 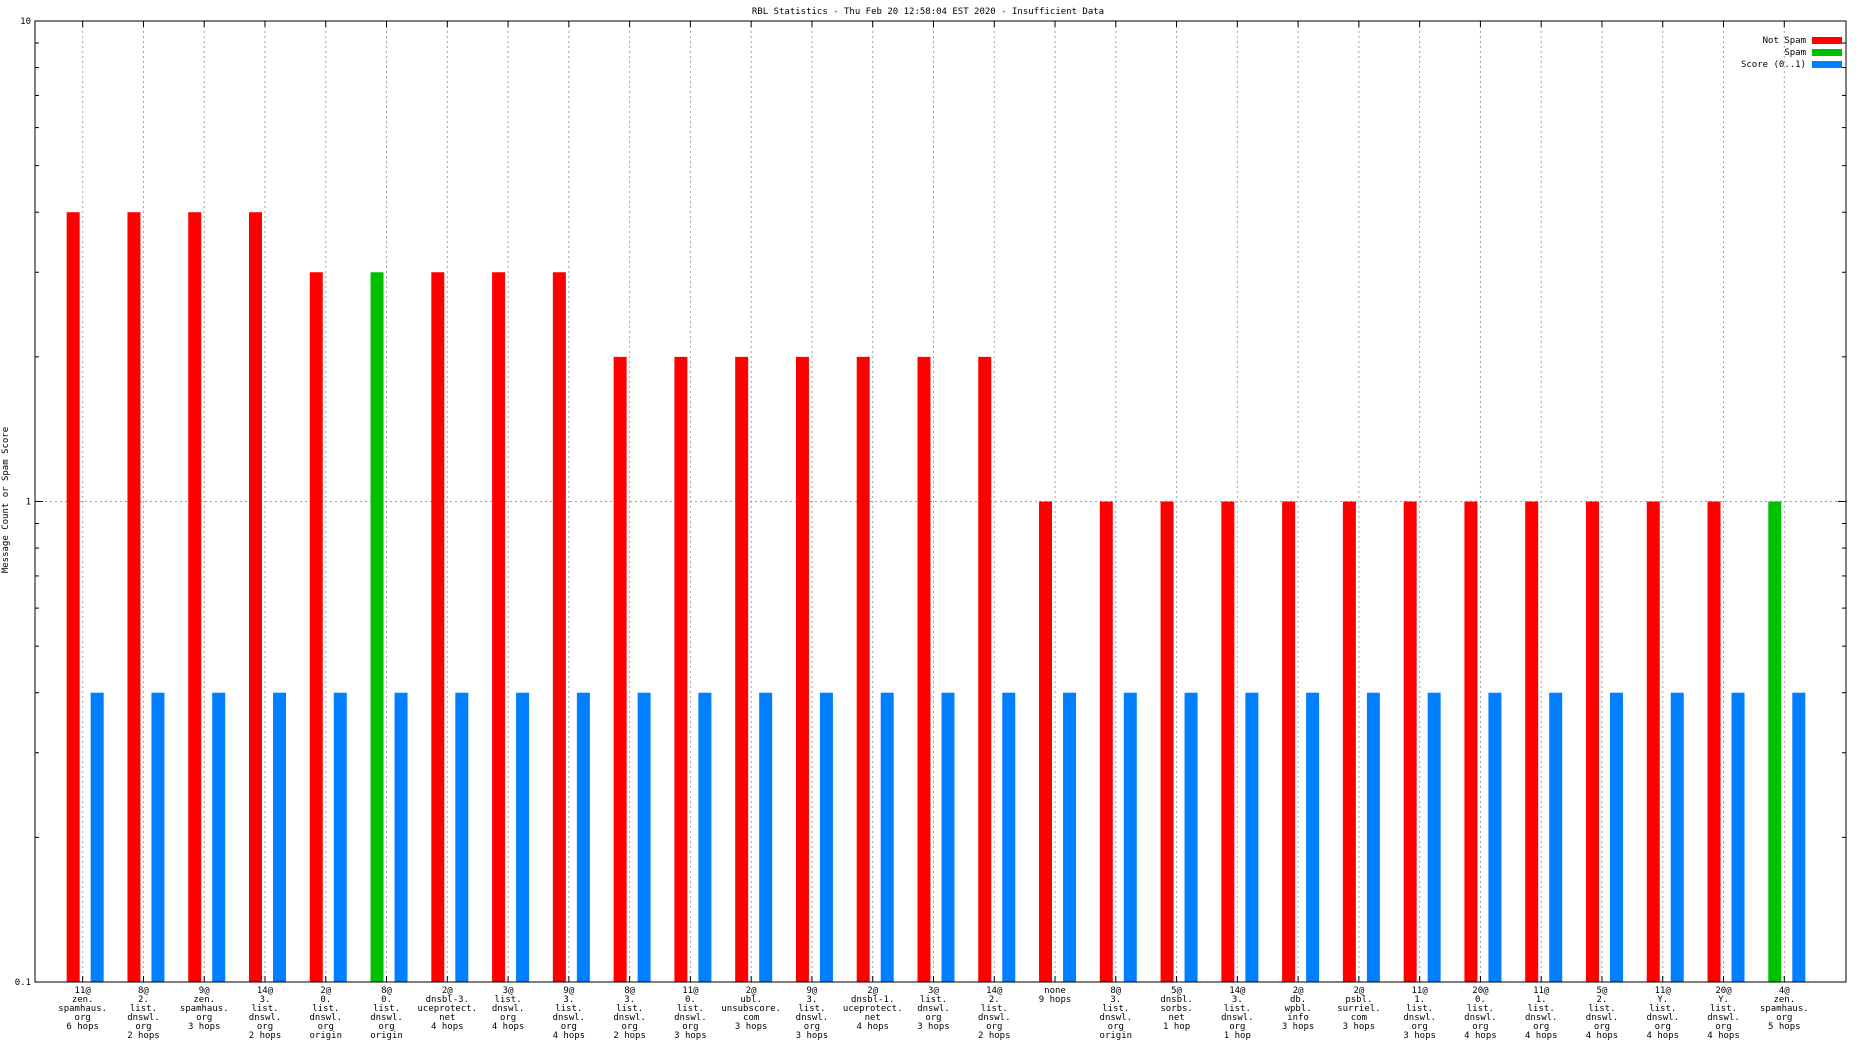 What do you see at coordinates (265, 1036) in the screenshot?
I see `x-tick-label: 2 hops` at bounding box center [265, 1036].